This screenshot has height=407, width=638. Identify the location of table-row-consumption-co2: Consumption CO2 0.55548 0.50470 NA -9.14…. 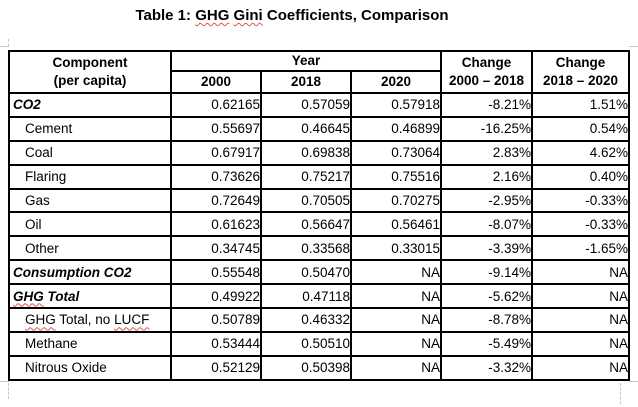
(319, 272).